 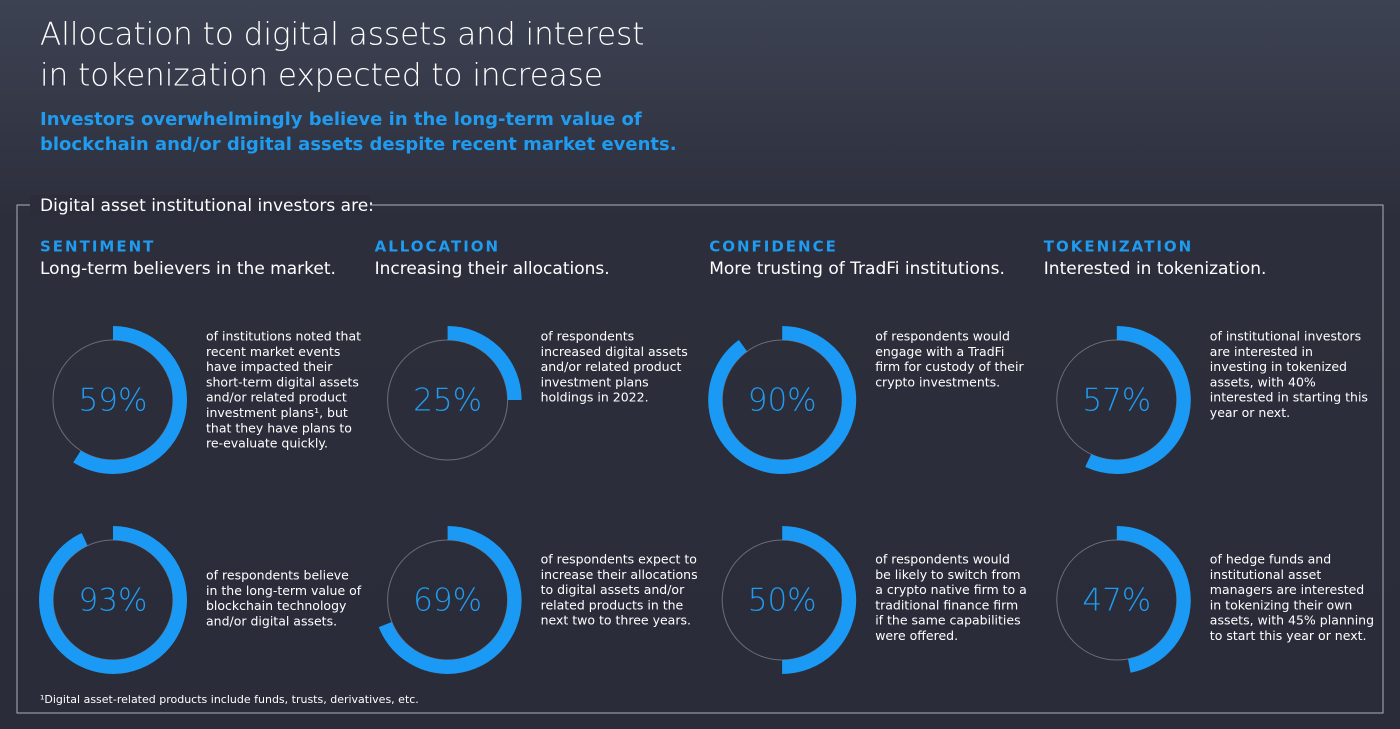 What do you see at coordinates (438, 247) in the screenshot?
I see `column-heading: ALLOCATION` at bounding box center [438, 247].